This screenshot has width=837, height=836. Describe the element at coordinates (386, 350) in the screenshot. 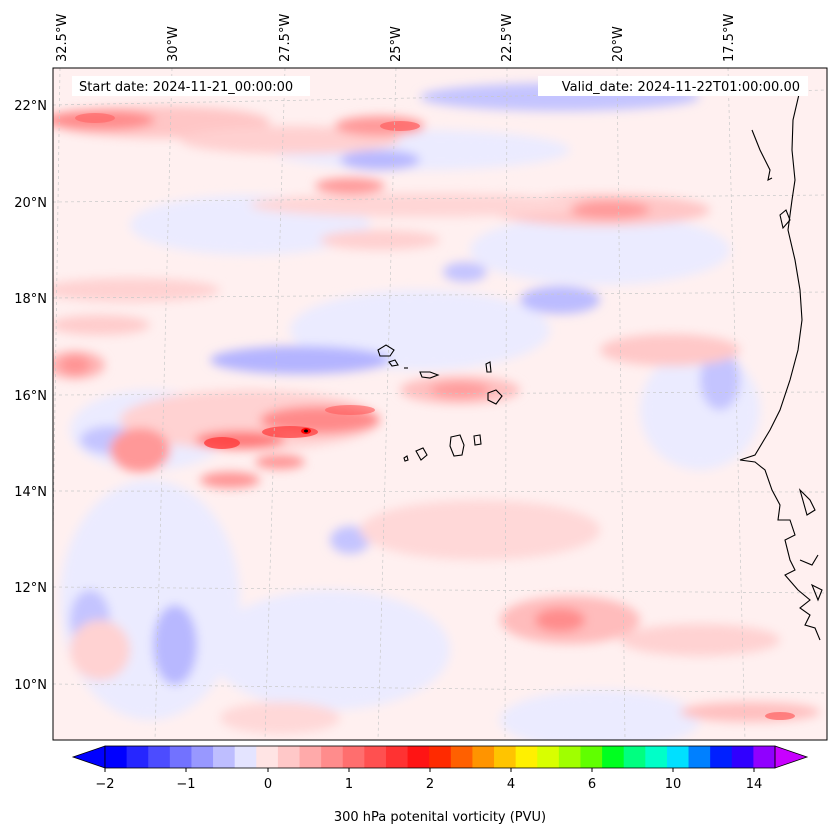

I see `cape-verde-santo-antao` at that location.